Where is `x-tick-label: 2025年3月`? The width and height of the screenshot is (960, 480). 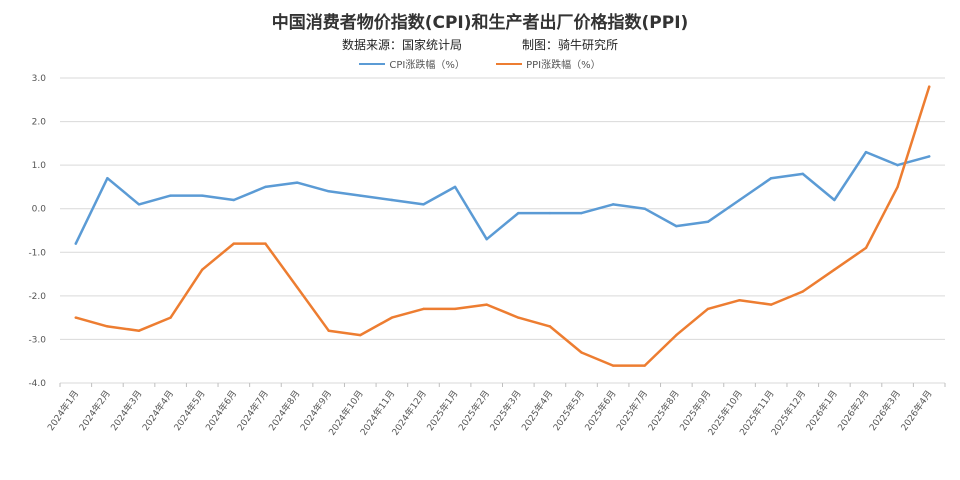 x-tick-label: 2025年3月 is located at coordinates (505, 410).